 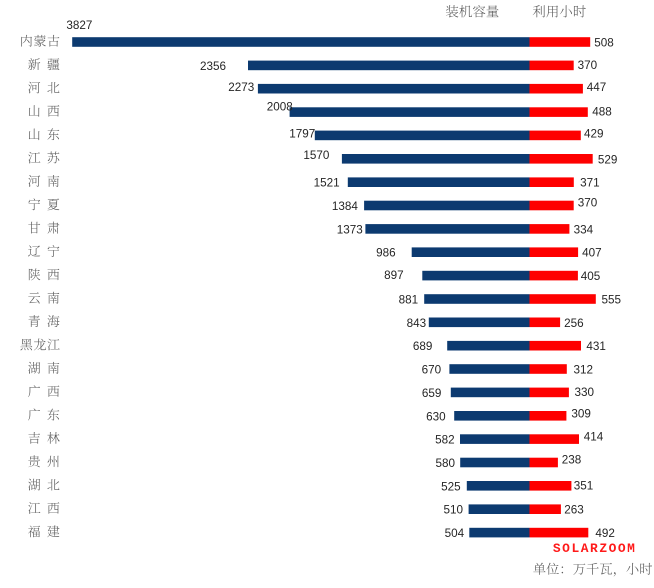 I want to click on svg-text: 881, so click(x=409, y=300).